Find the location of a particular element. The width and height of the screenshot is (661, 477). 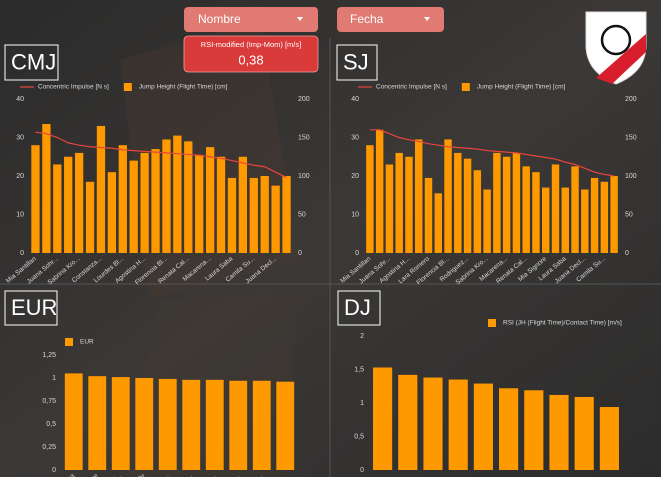

dropdown-label: Fecha is located at coordinates (367, 19).